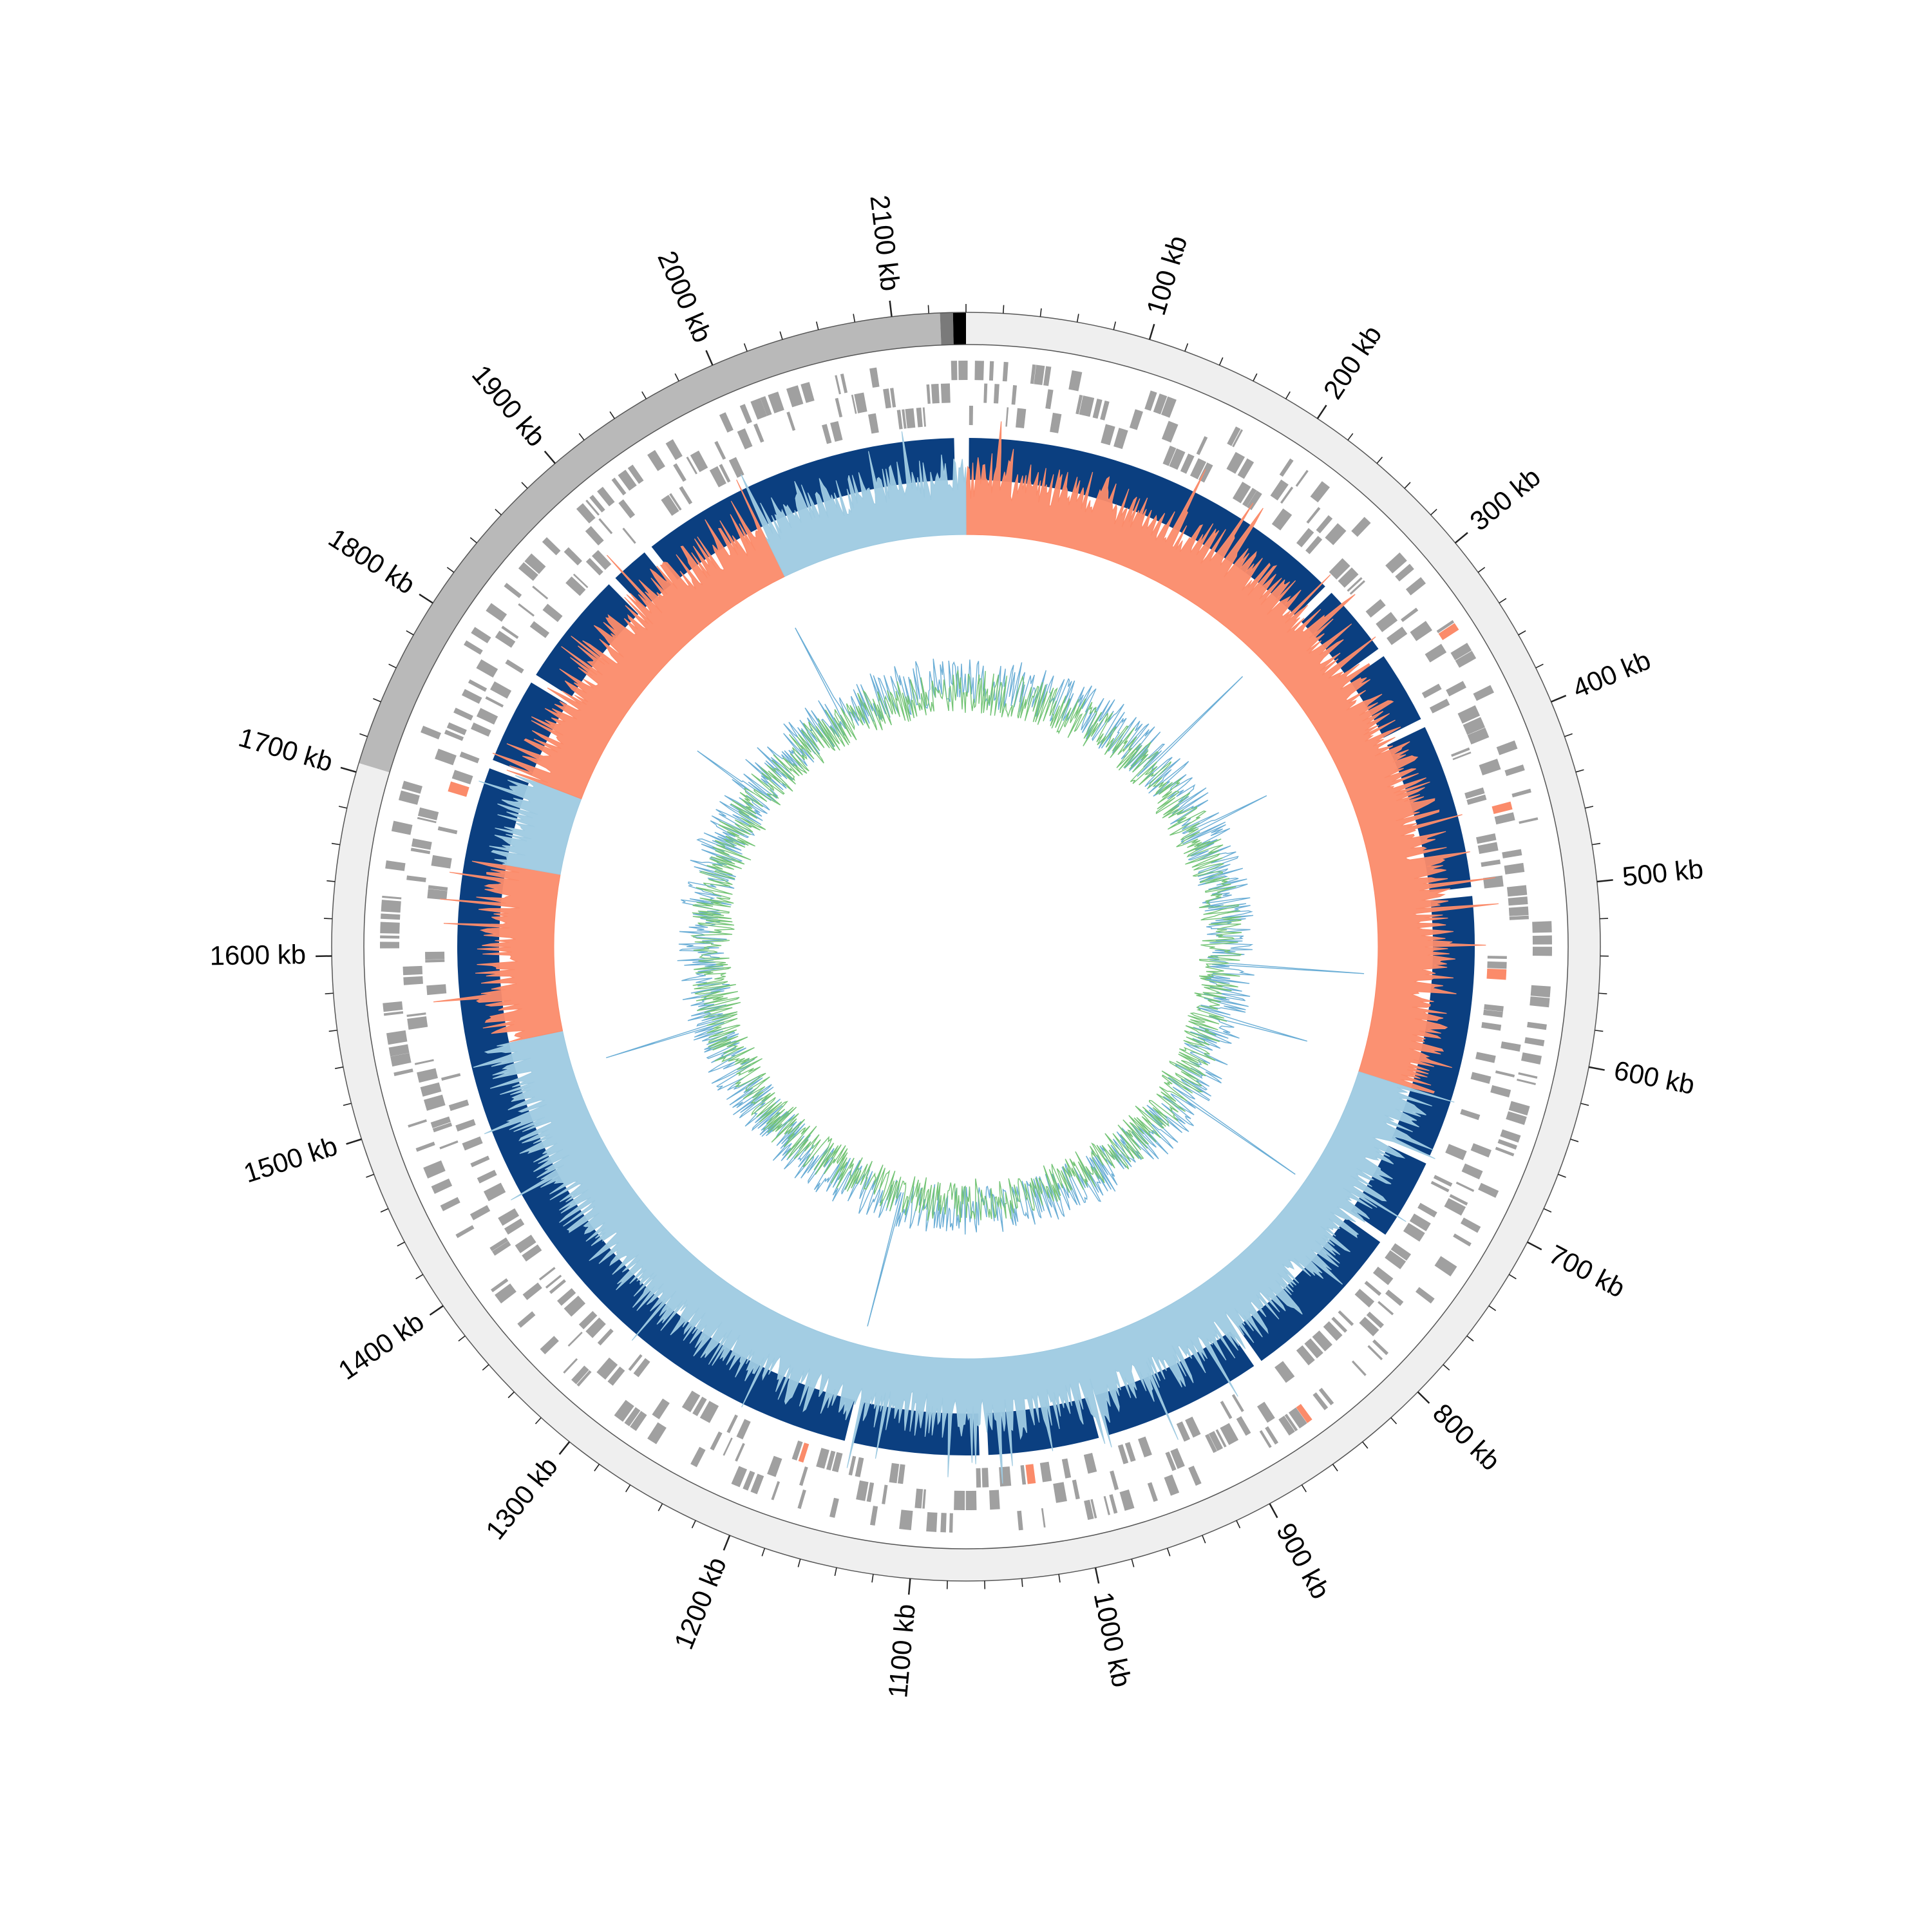  I want to click on inner-trace, so click(966, 946).